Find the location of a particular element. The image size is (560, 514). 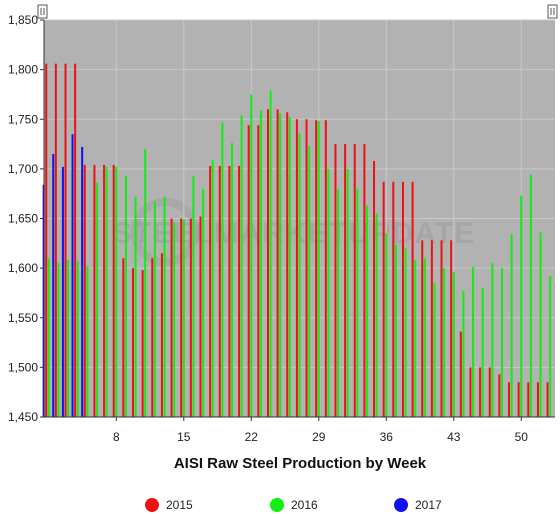

scroll-handle-right is located at coordinates (552, 11).